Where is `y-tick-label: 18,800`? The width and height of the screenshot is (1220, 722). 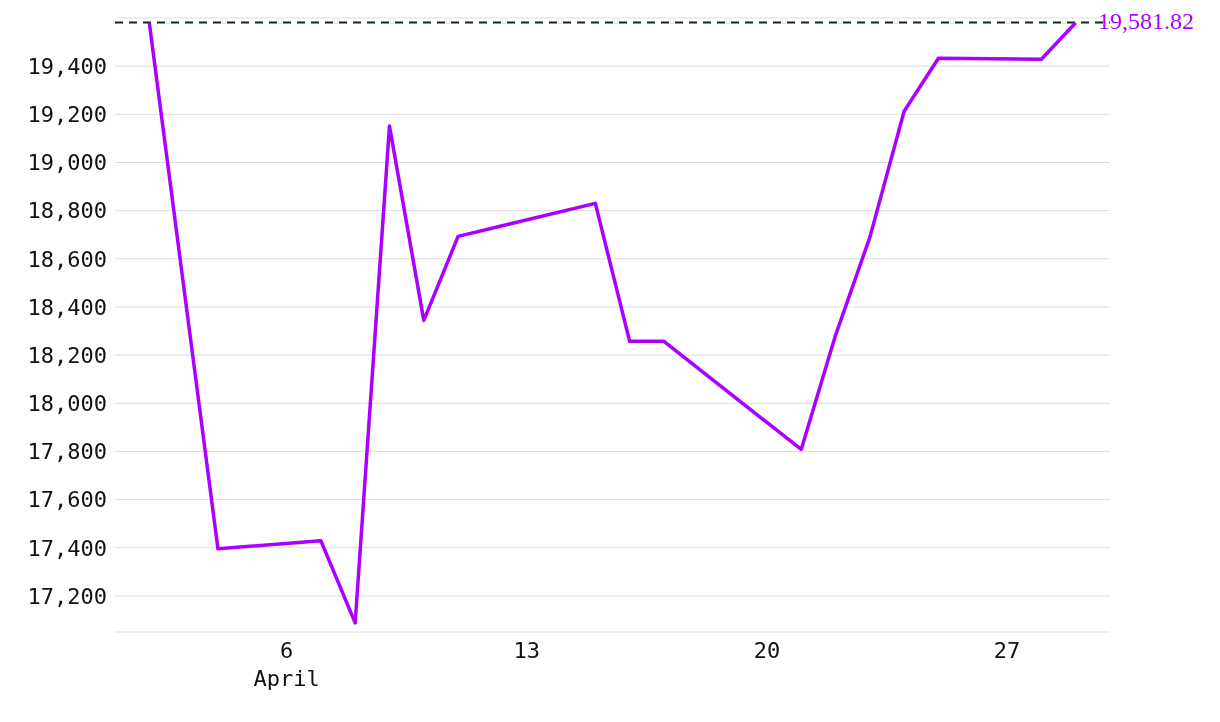 y-tick-label: 18,800 is located at coordinates (67, 211).